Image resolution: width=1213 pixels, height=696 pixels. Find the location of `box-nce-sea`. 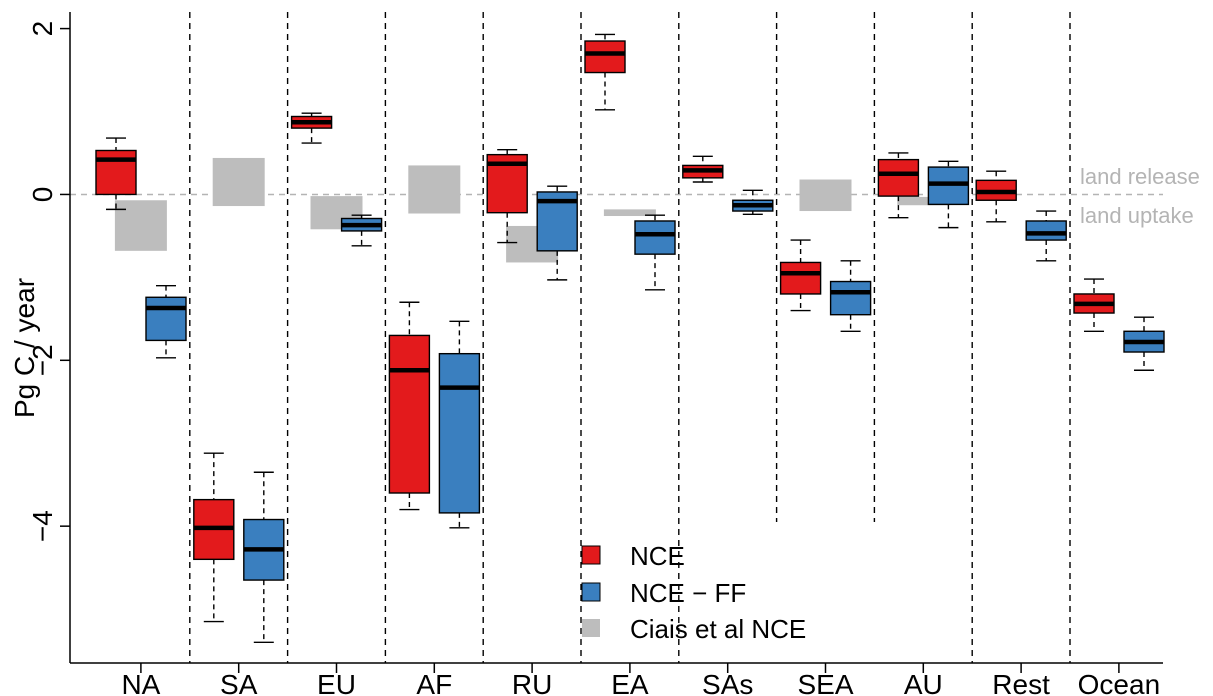

box-nce-sea is located at coordinates (800, 275).